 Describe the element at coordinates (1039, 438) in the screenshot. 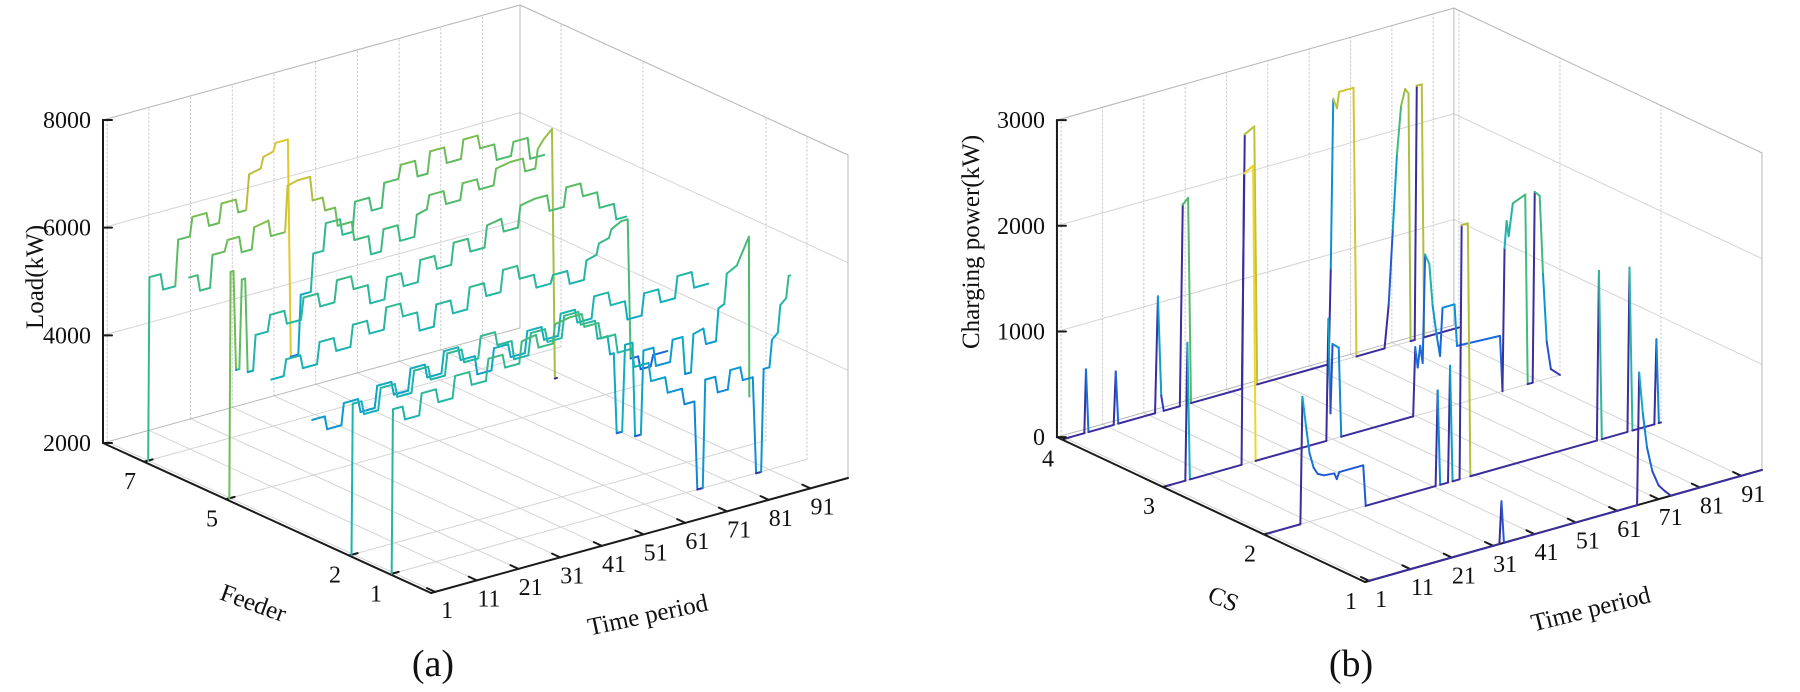

I see `tick-label: 0` at that location.